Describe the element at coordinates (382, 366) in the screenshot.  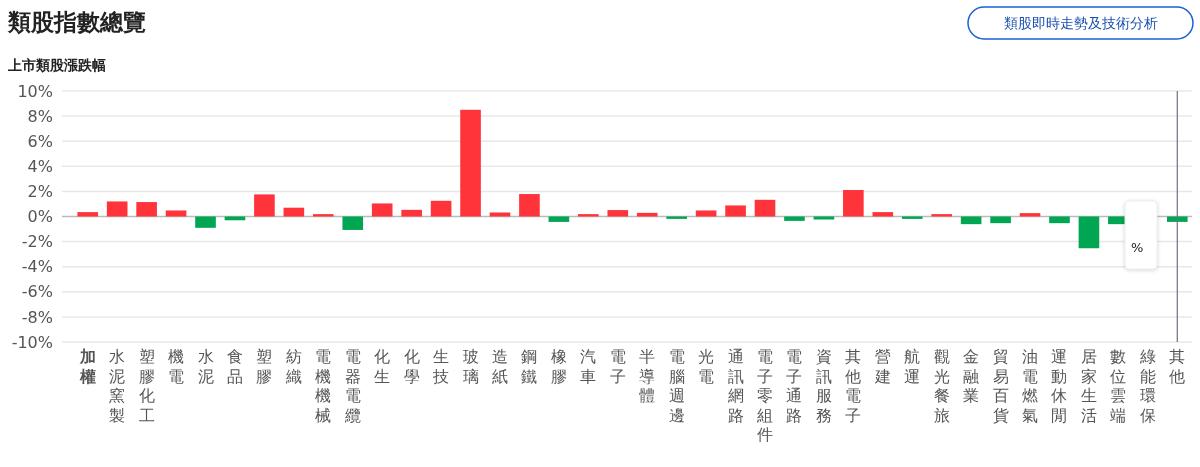
I see `x-tick-label: 化生` at that location.